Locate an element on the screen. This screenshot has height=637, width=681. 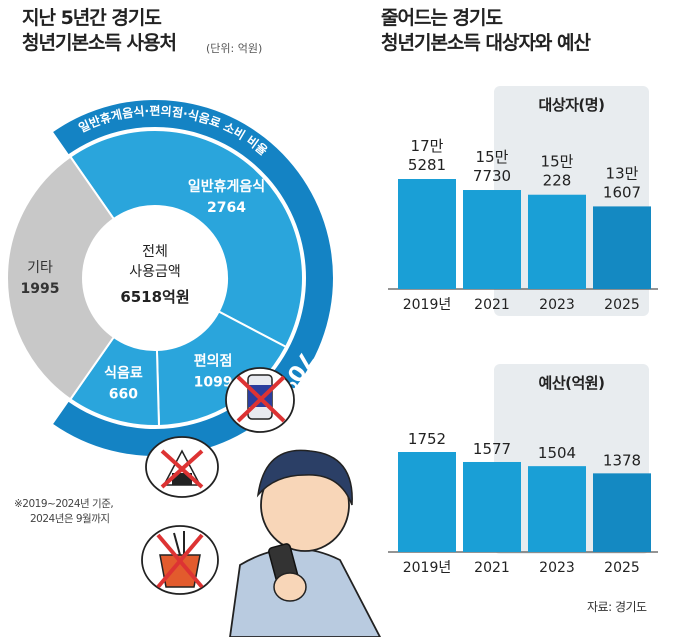
center-line2: 사용금액 is located at coordinates (155, 272).